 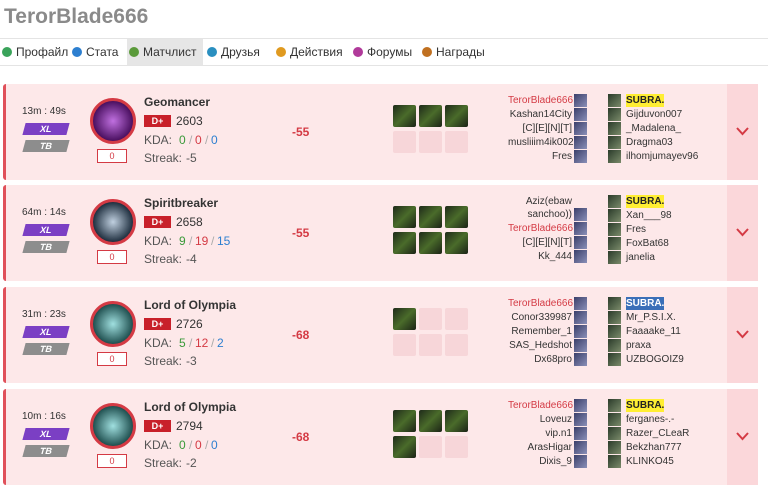 I want to click on nav-tab: Действия, so click(x=311, y=52).